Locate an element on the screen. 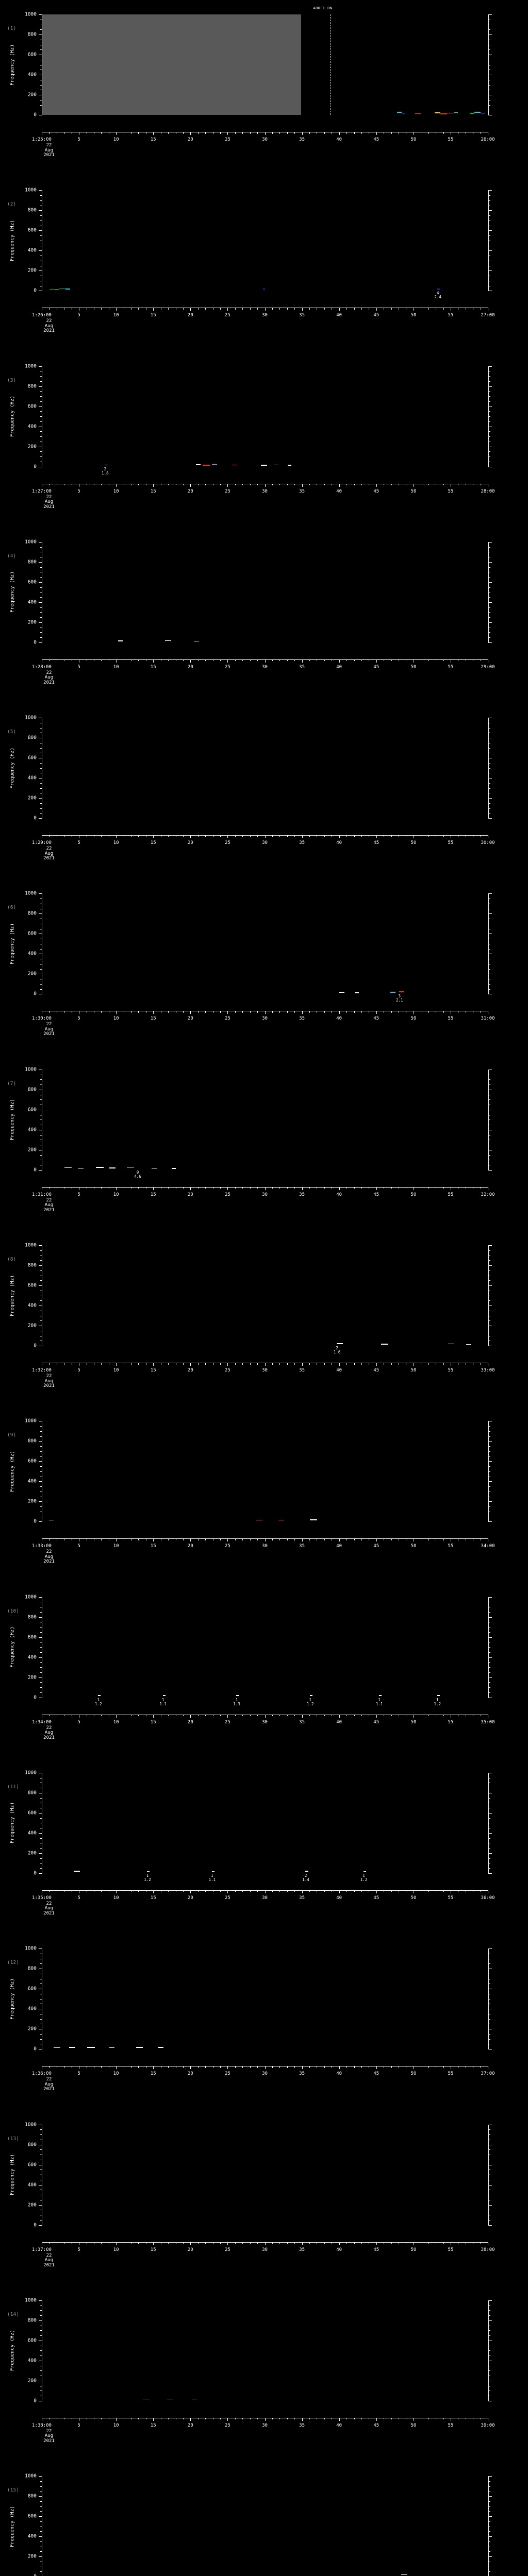 The height and width of the screenshot is (2576, 528). y-tick-label: 800 is located at coordinates (32, 1265).